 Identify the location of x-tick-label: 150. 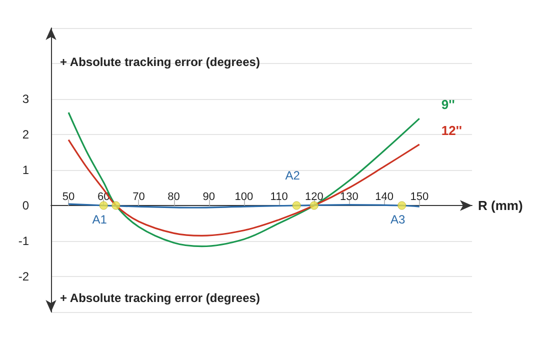
(419, 197).